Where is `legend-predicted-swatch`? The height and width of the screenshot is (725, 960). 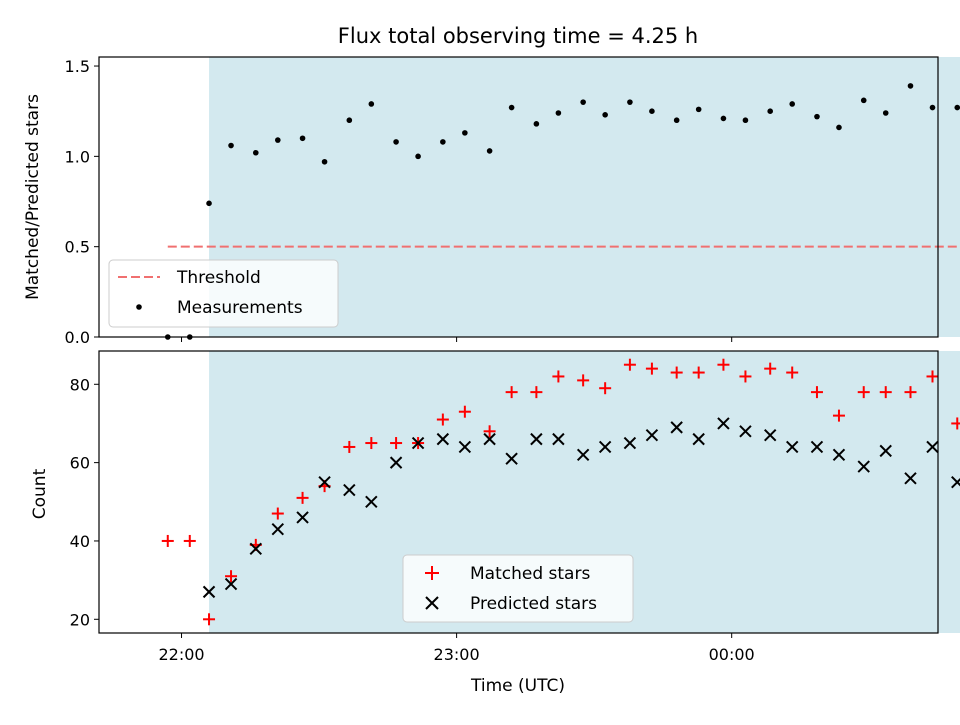
legend-predicted-swatch is located at coordinates (432, 603).